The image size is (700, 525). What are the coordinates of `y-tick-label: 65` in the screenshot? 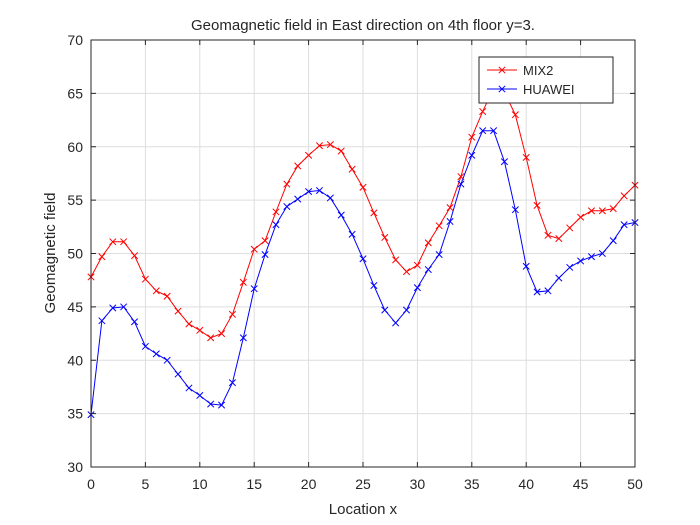 It's located at (75, 93).